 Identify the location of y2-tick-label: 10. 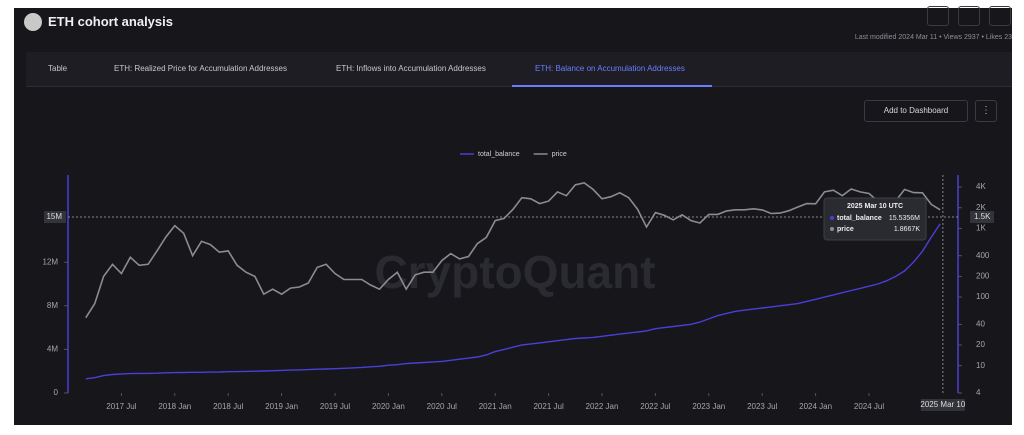
(980, 365).